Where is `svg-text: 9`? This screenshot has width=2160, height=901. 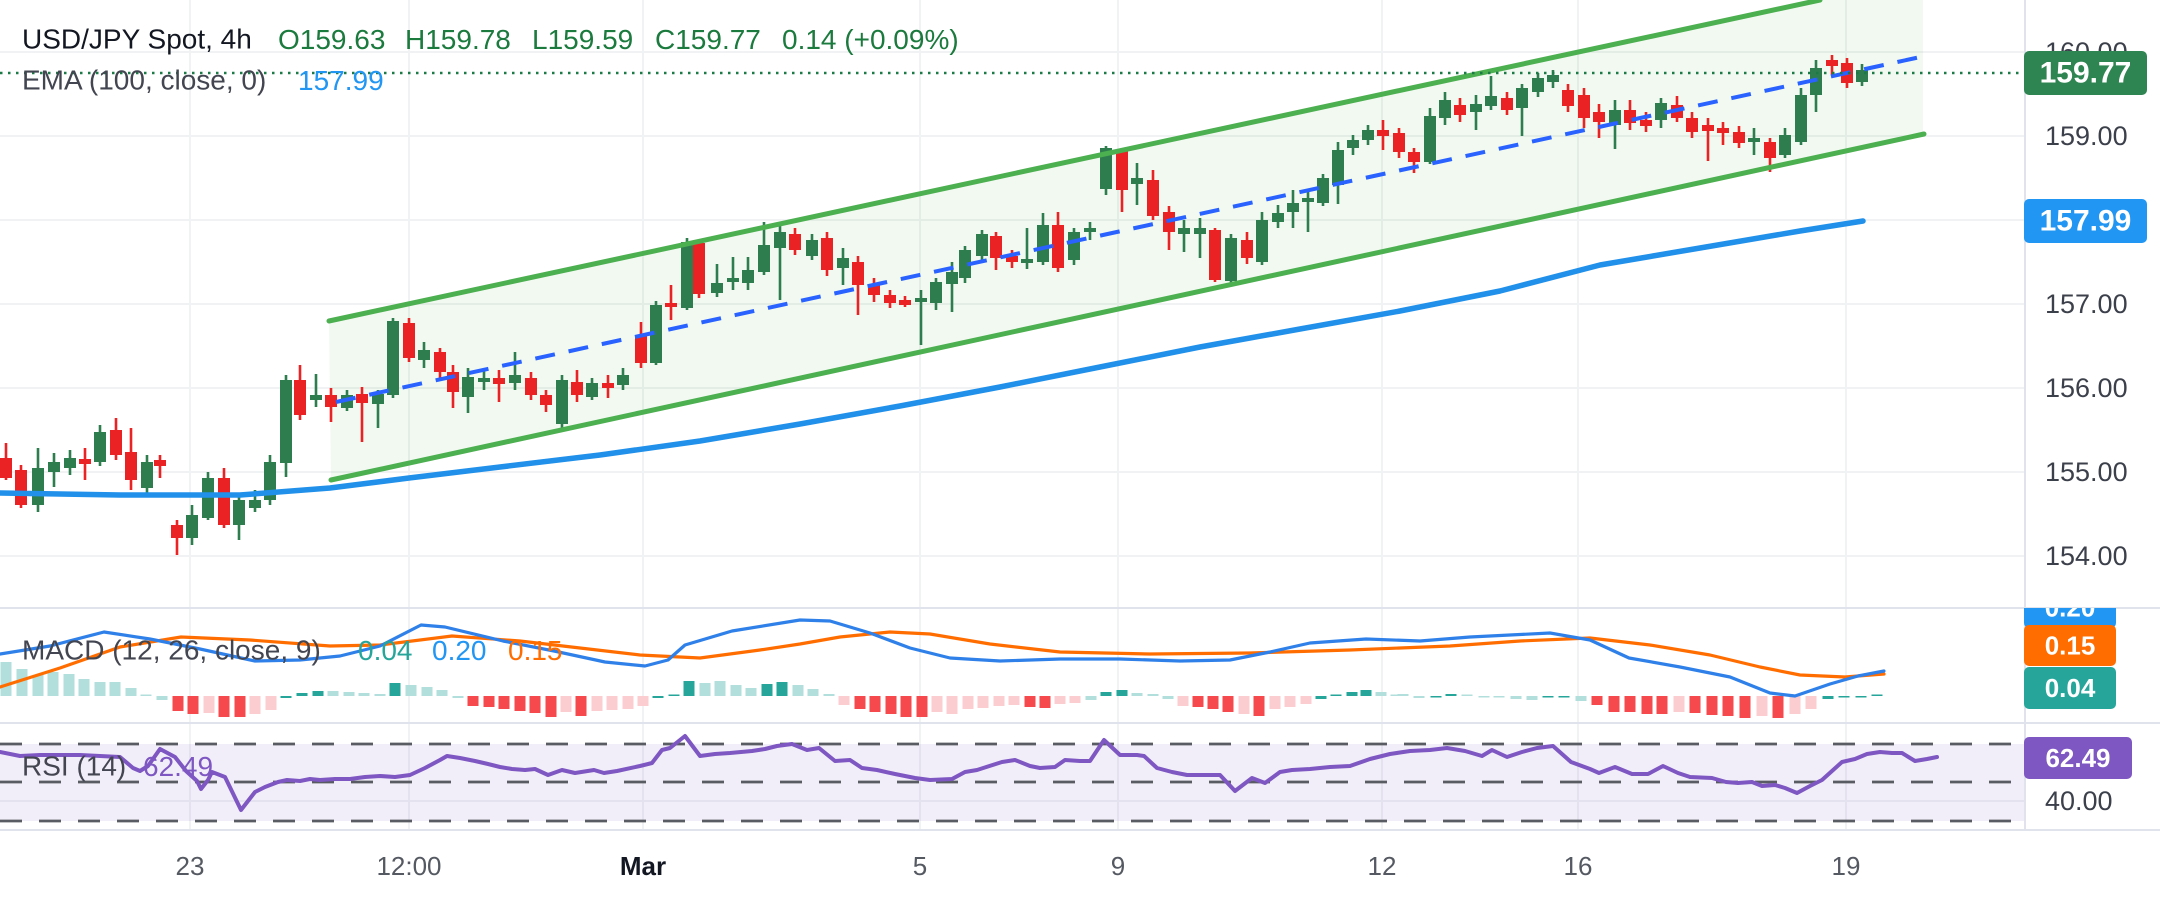 svg-text: 9 is located at coordinates (1118, 866).